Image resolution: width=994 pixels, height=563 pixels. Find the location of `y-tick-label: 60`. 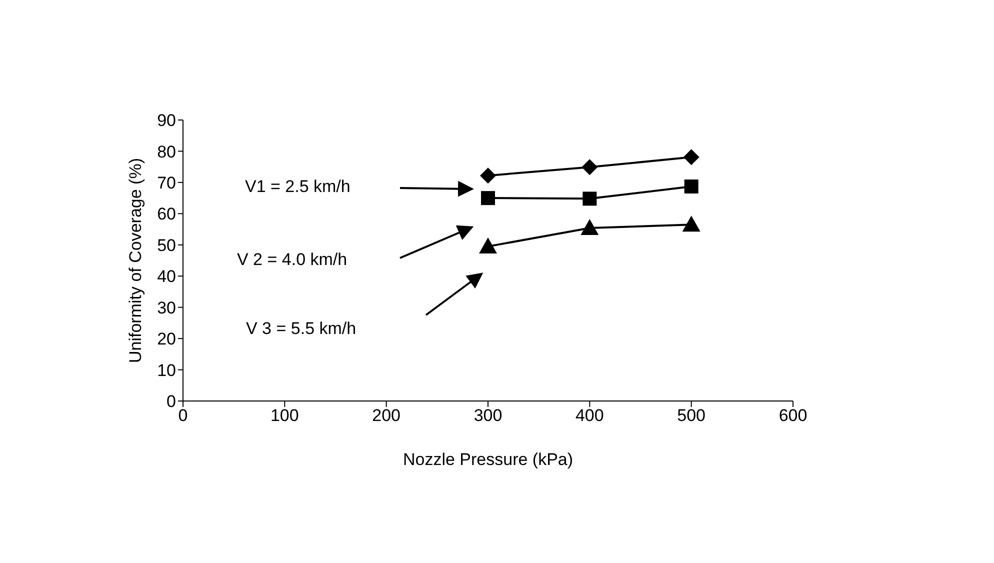

y-tick-label: 60 is located at coordinates (166, 214).